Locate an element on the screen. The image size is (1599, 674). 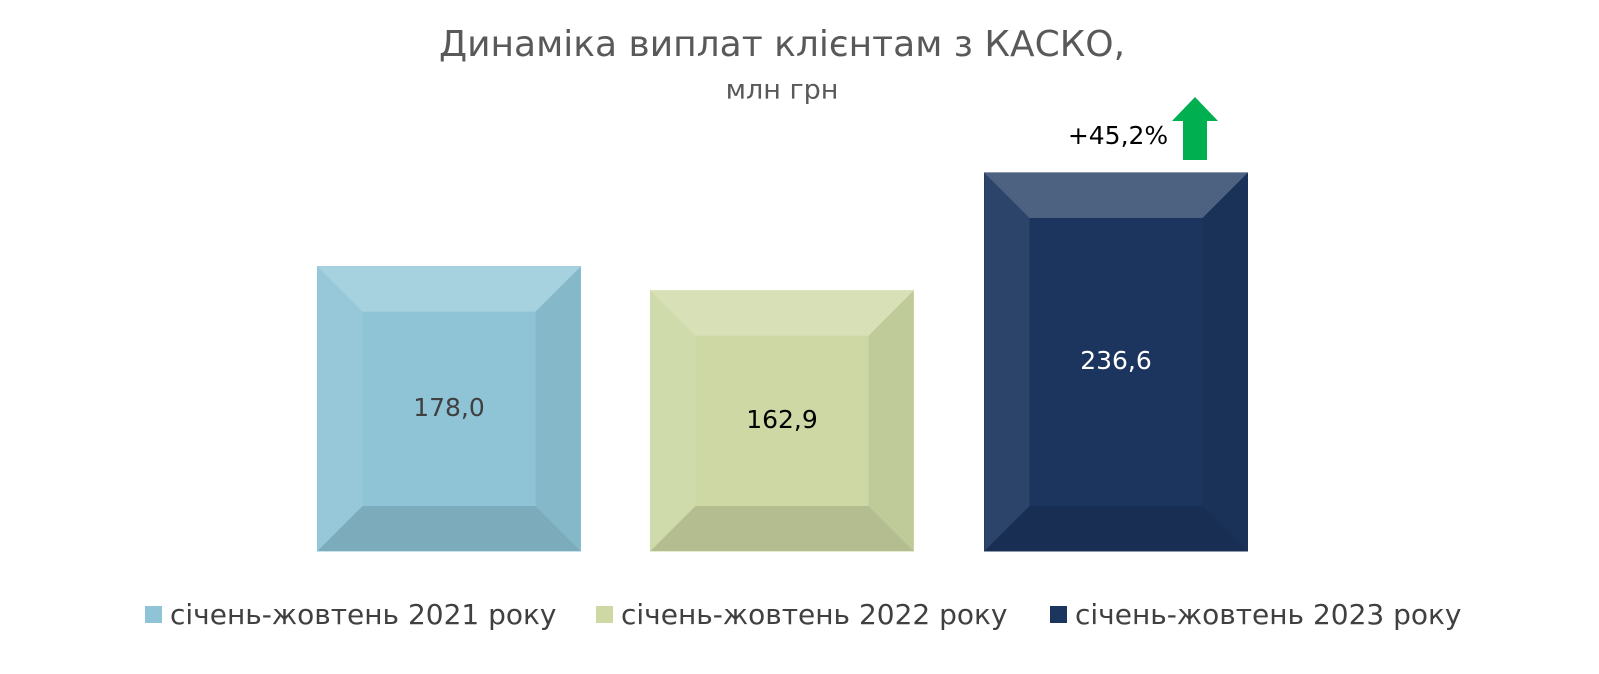
value-label: 178,0 is located at coordinates (449, 407).